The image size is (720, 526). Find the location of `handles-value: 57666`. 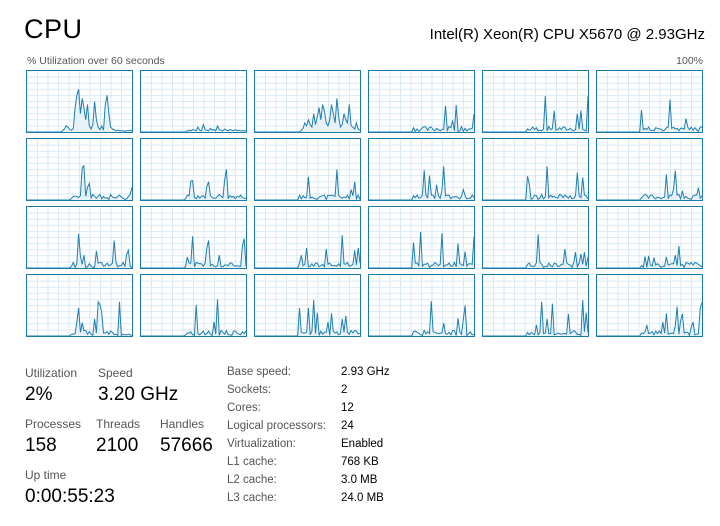

handles-value: 57666 is located at coordinates (186, 445).